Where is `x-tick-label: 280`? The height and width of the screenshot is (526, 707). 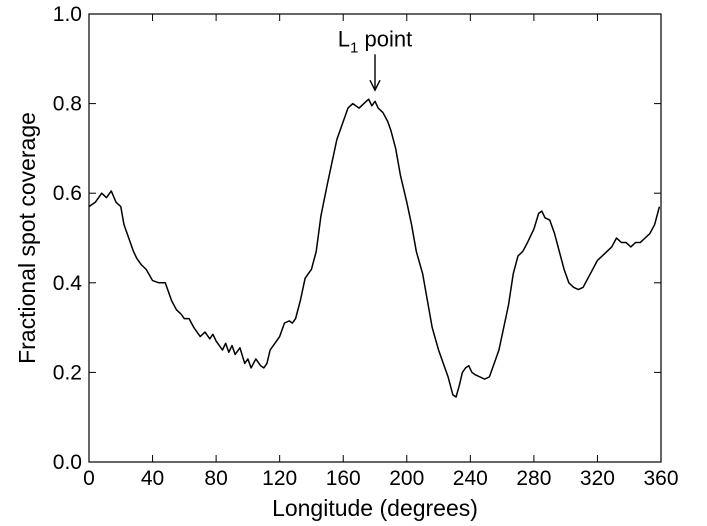
x-tick-label: 280 is located at coordinates (533, 478).